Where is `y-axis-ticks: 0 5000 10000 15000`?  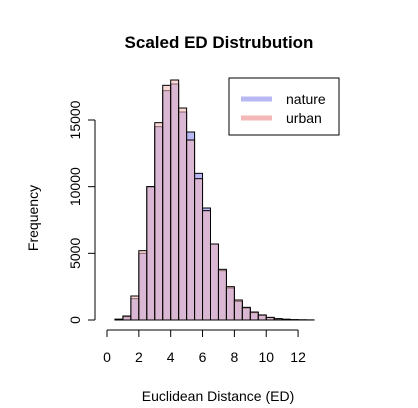 y-axis-ticks: 0 5000 10000 15000 is located at coordinates (81, 212).